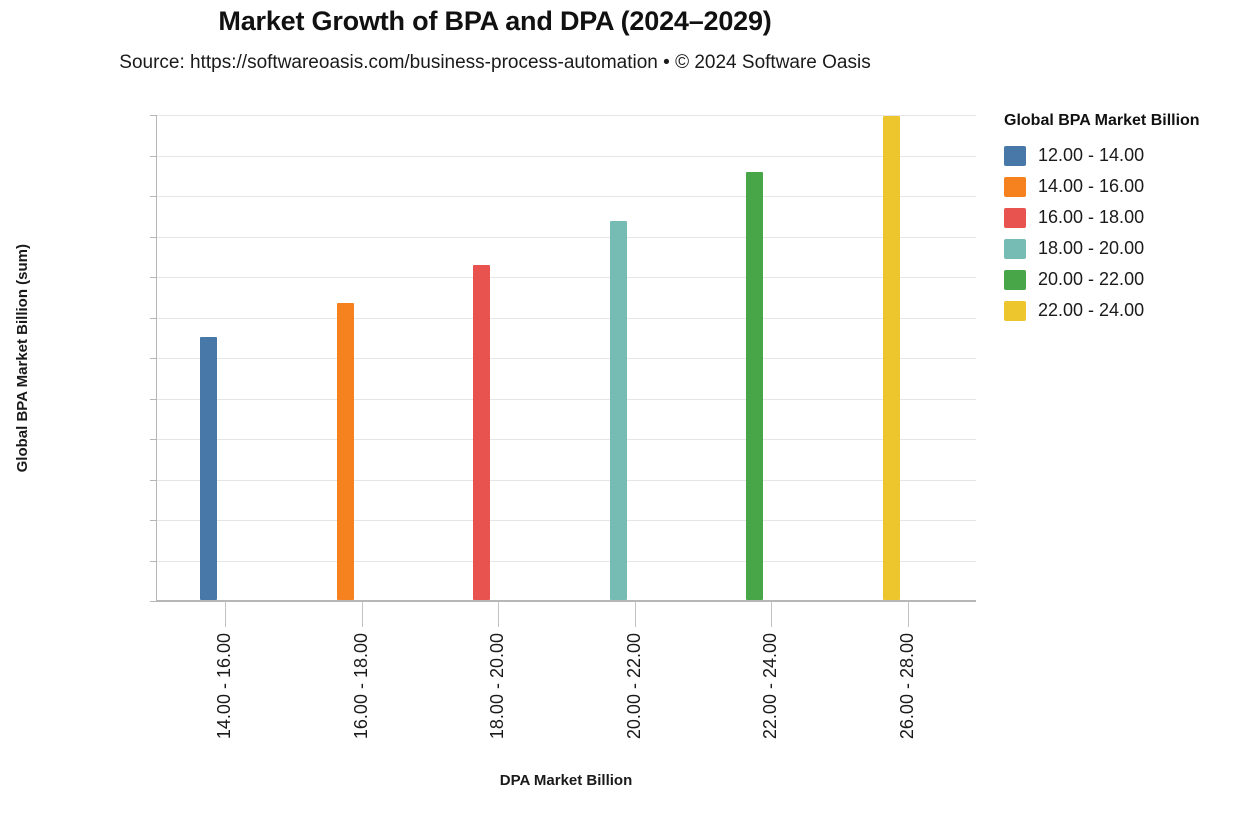 The width and height of the screenshot is (1245, 813). I want to click on x-axis-title: DPA Market Billion, so click(566, 780).